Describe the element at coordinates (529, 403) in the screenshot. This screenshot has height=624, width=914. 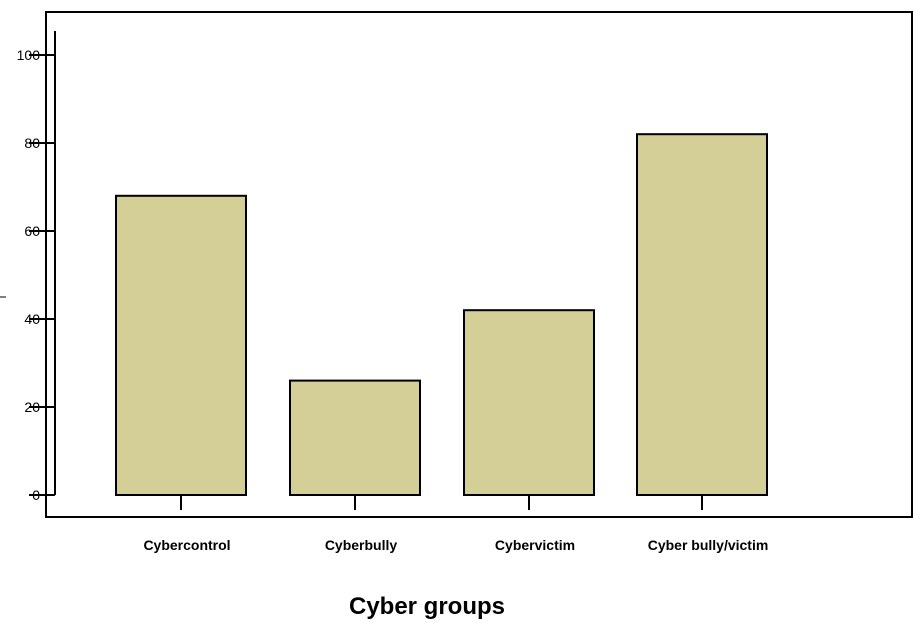
I see `bar-cybervictim` at that location.